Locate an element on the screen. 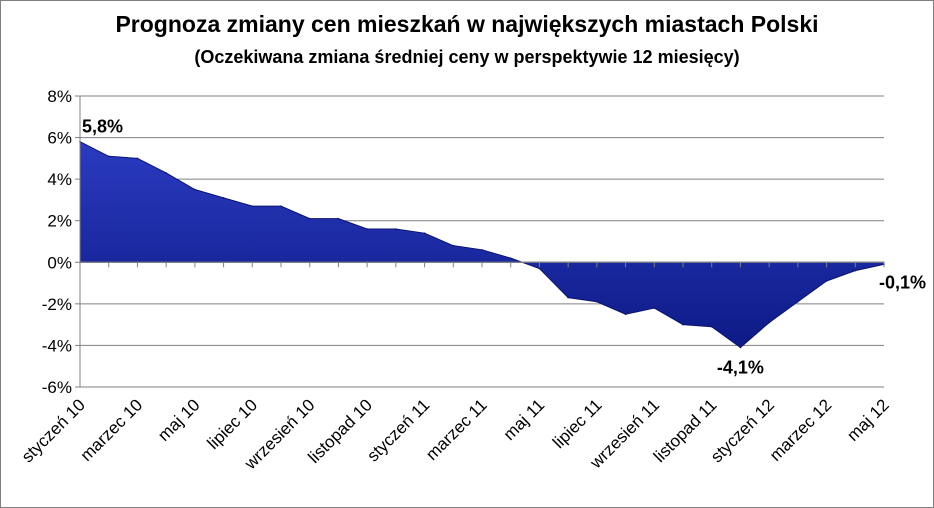 This screenshot has height=508, width=934. x-tick-label: maj 10 is located at coordinates (179, 420).